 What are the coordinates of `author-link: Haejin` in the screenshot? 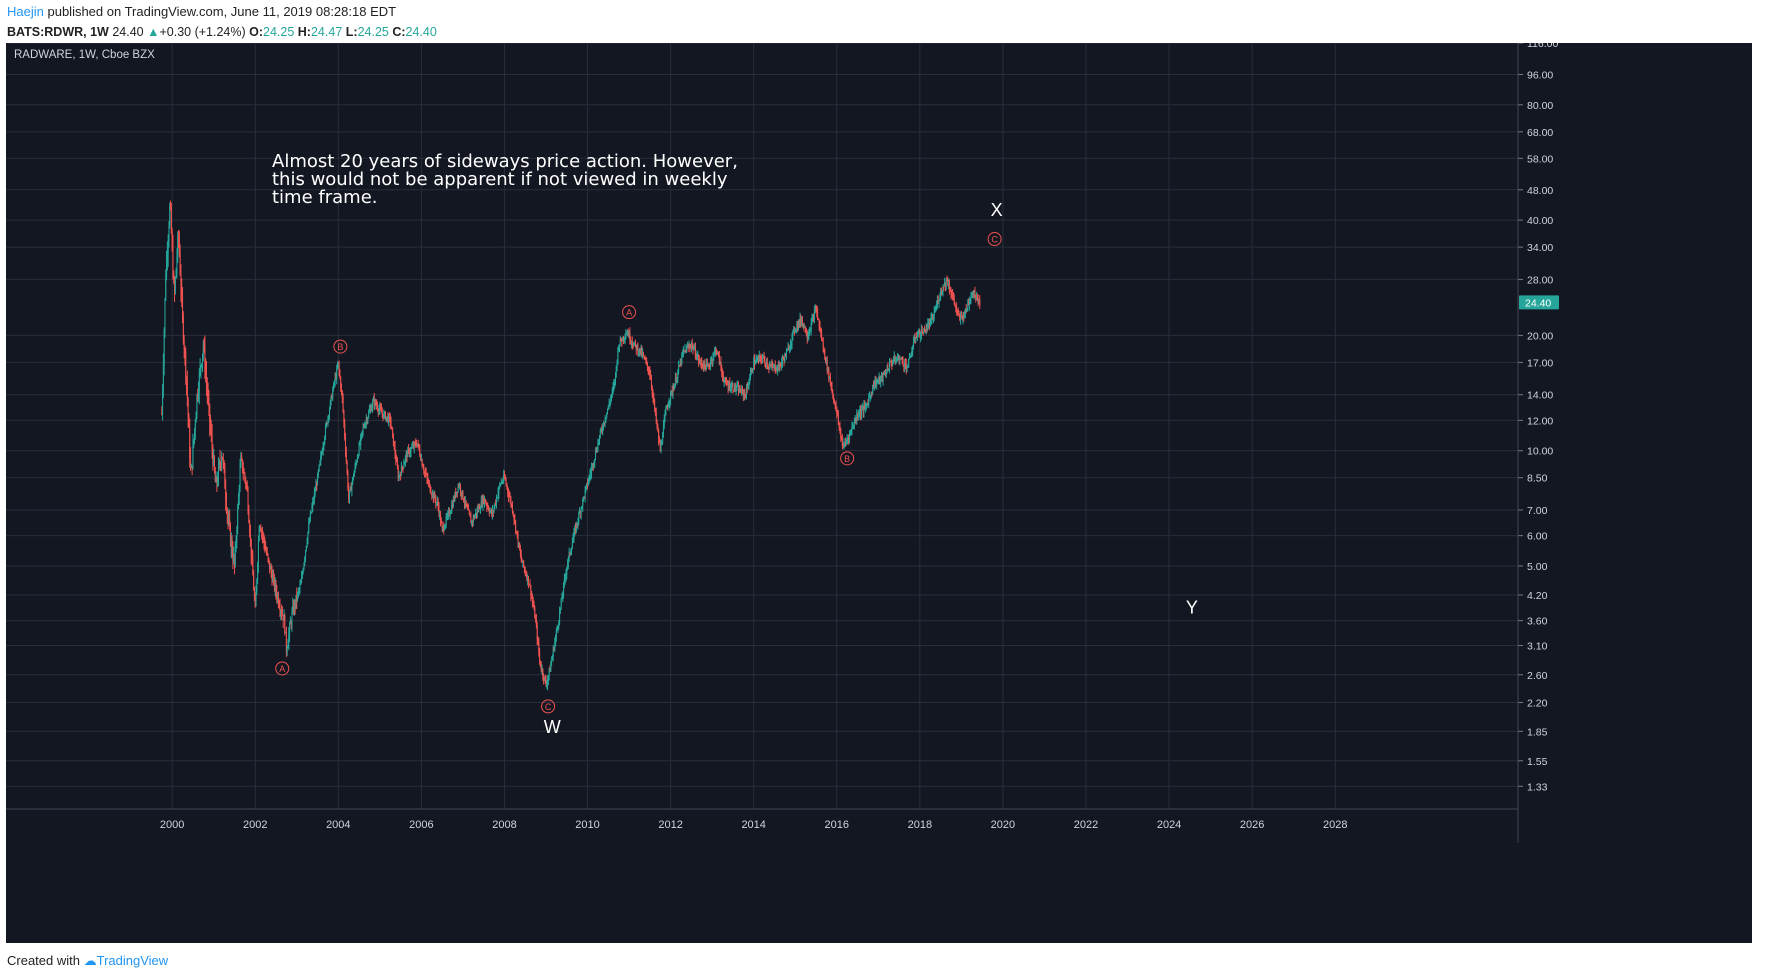 It's located at (25, 11).